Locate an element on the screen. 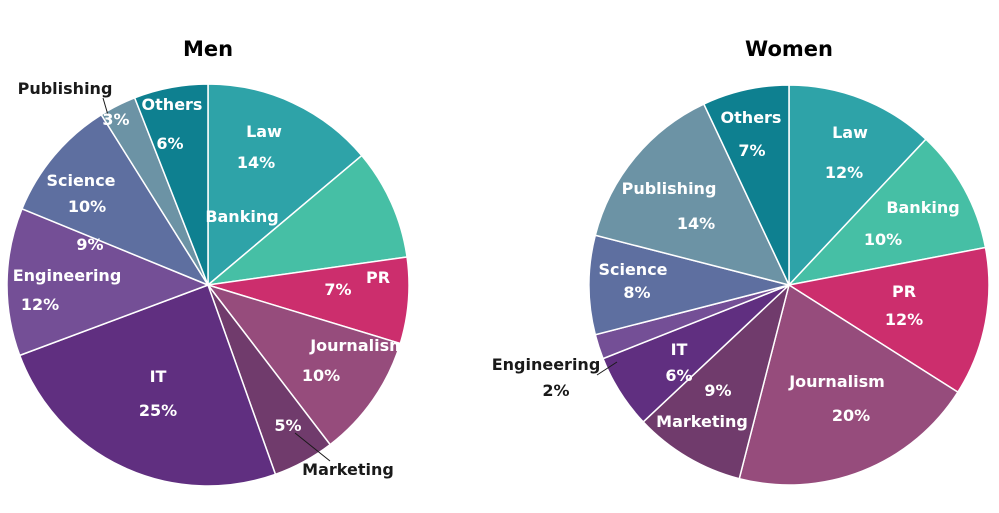  slice-label-women-science: Science is located at coordinates (632, 269).